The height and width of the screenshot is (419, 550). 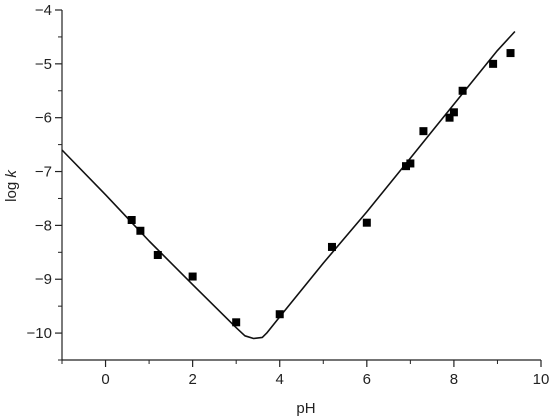 What do you see at coordinates (43, 118) in the screenshot?
I see `y-tick-label: −6` at bounding box center [43, 118].